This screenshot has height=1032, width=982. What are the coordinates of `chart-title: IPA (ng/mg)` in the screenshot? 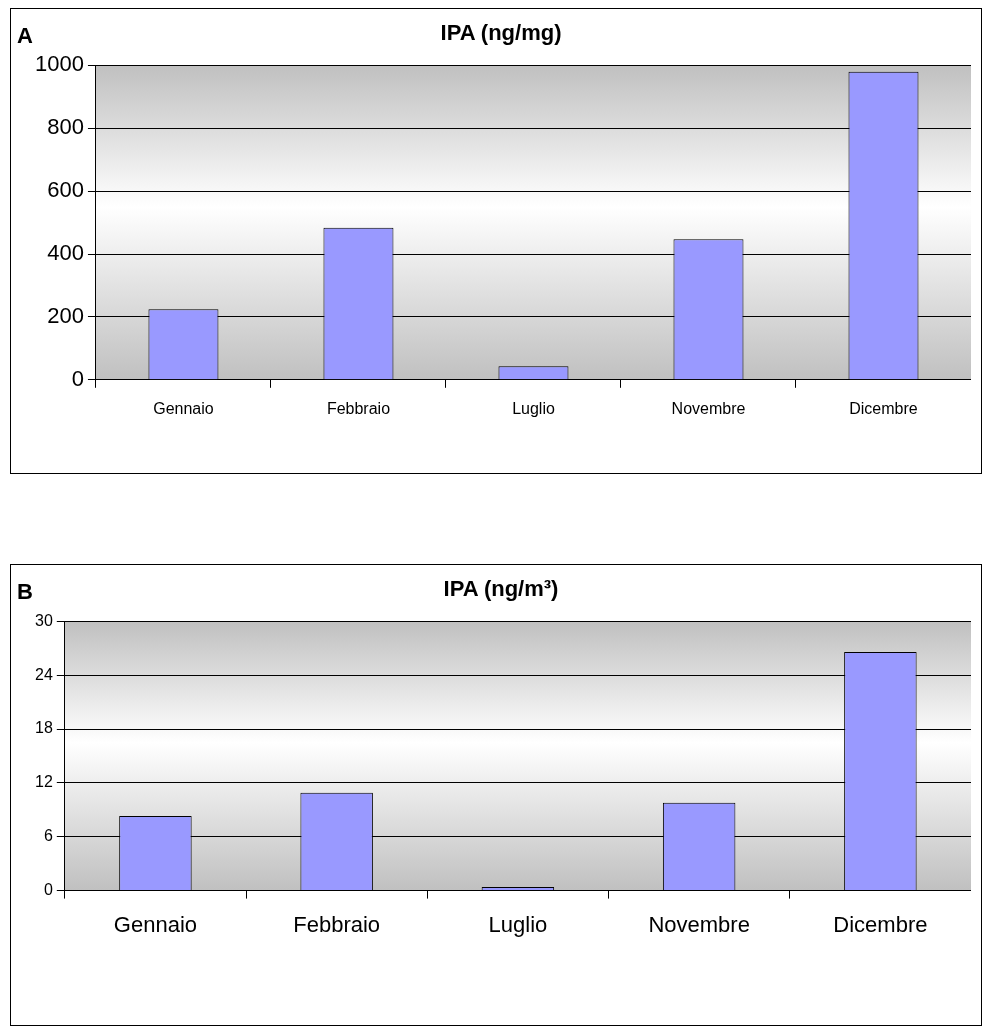 It's located at (501, 33).